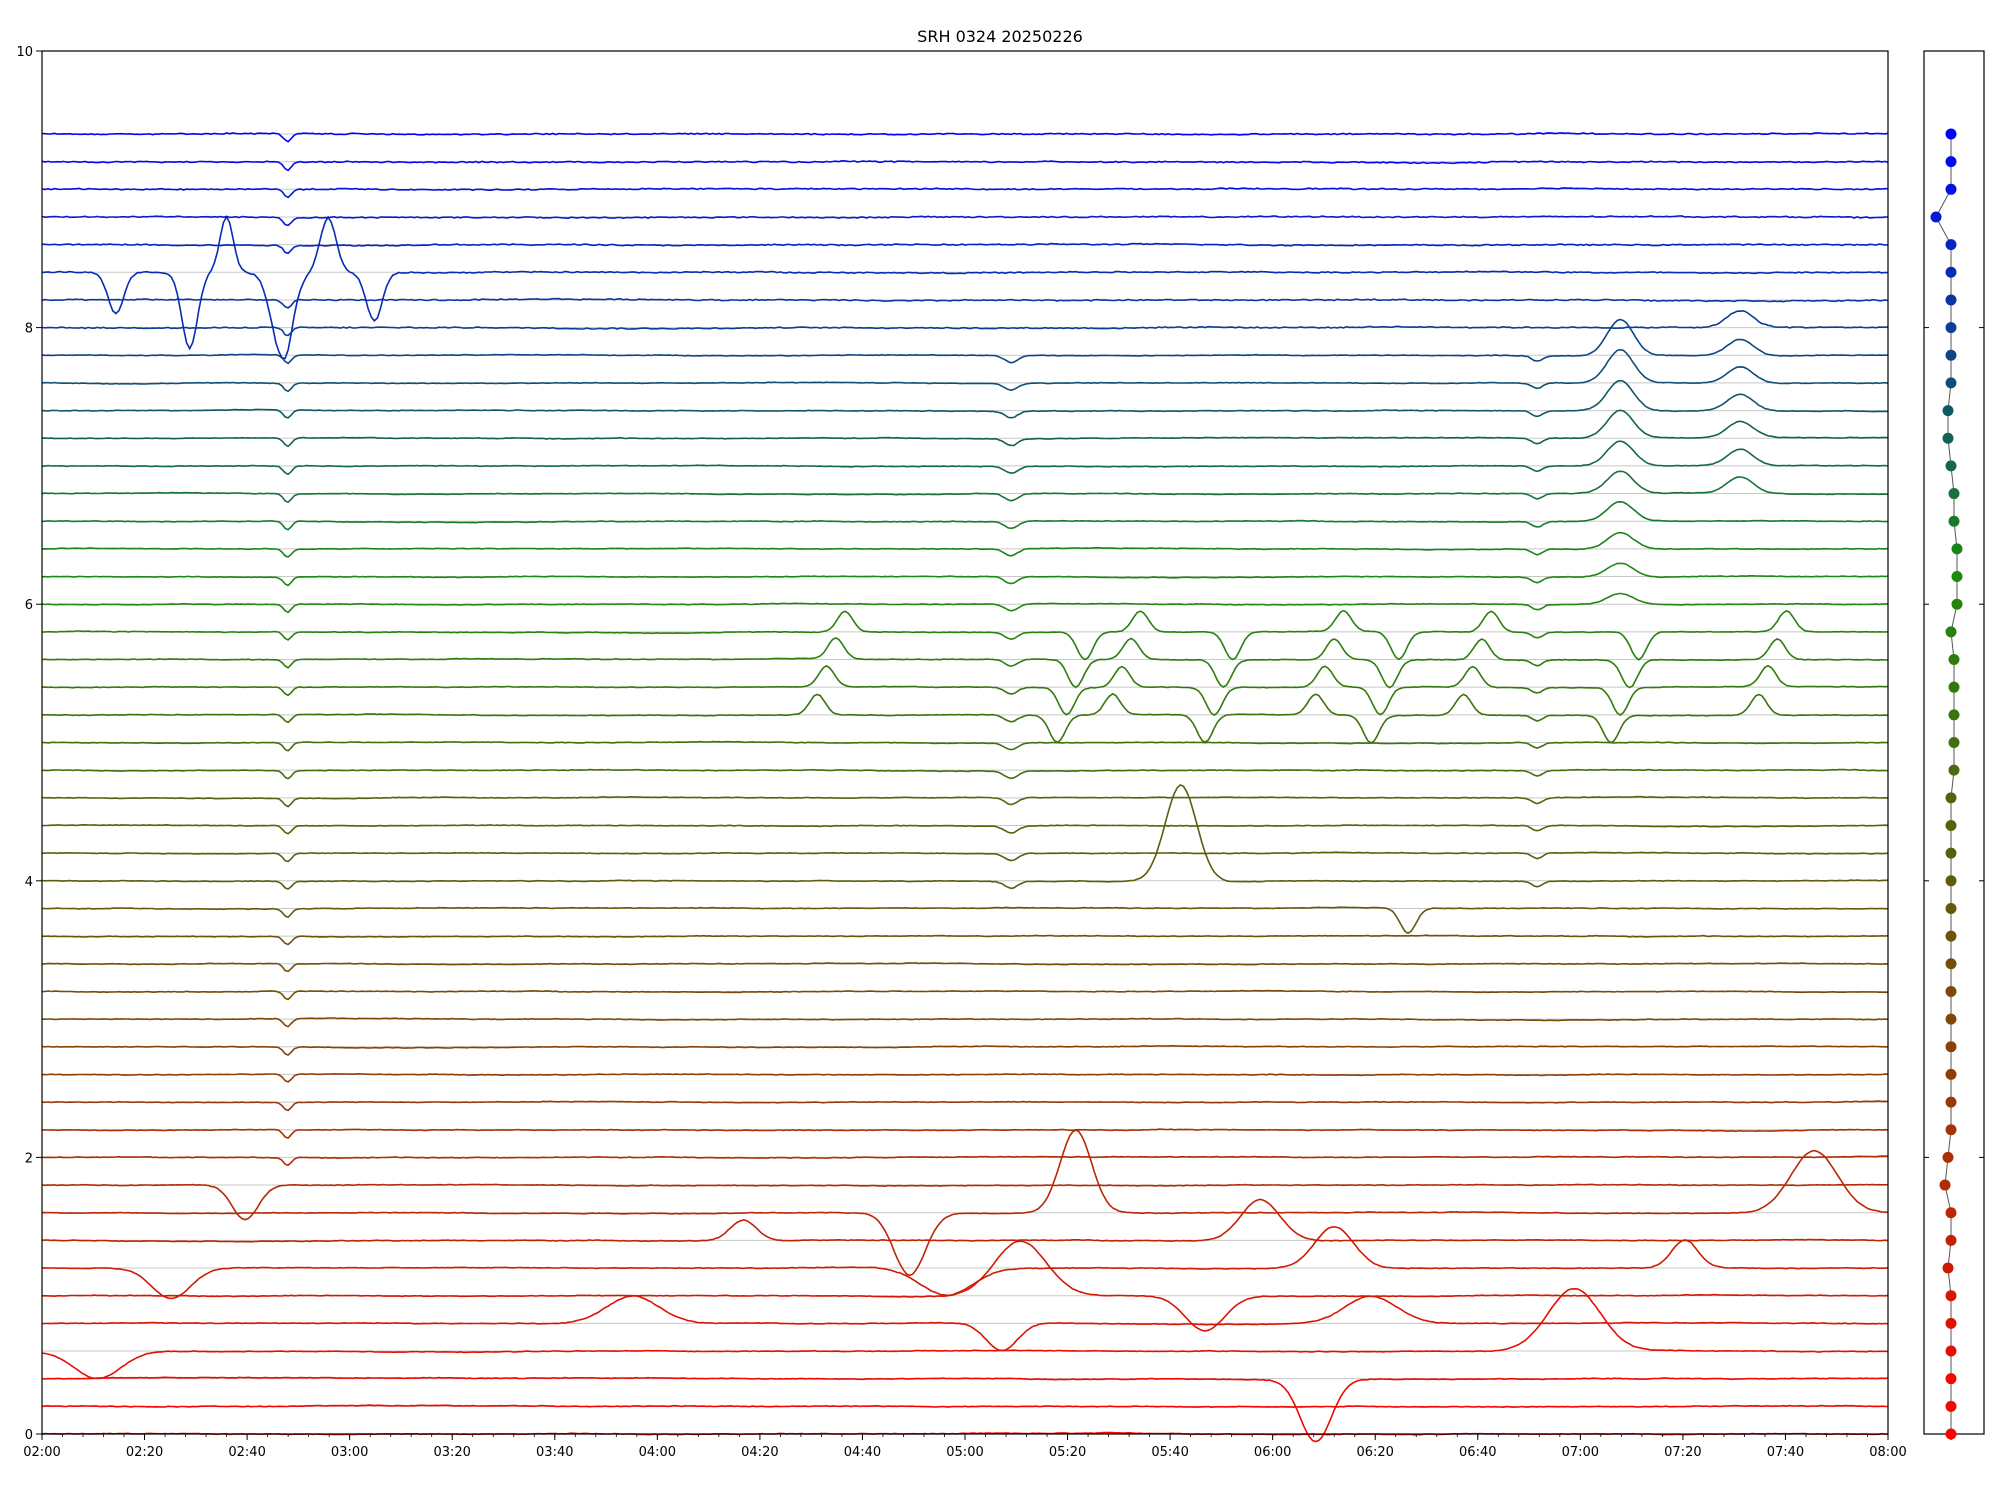 The image size is (2000, 1500). Describe the element at coordinates (29, 744) in the screenshot. I see `y-axis: 0 2 4 6 8 10` at that location.